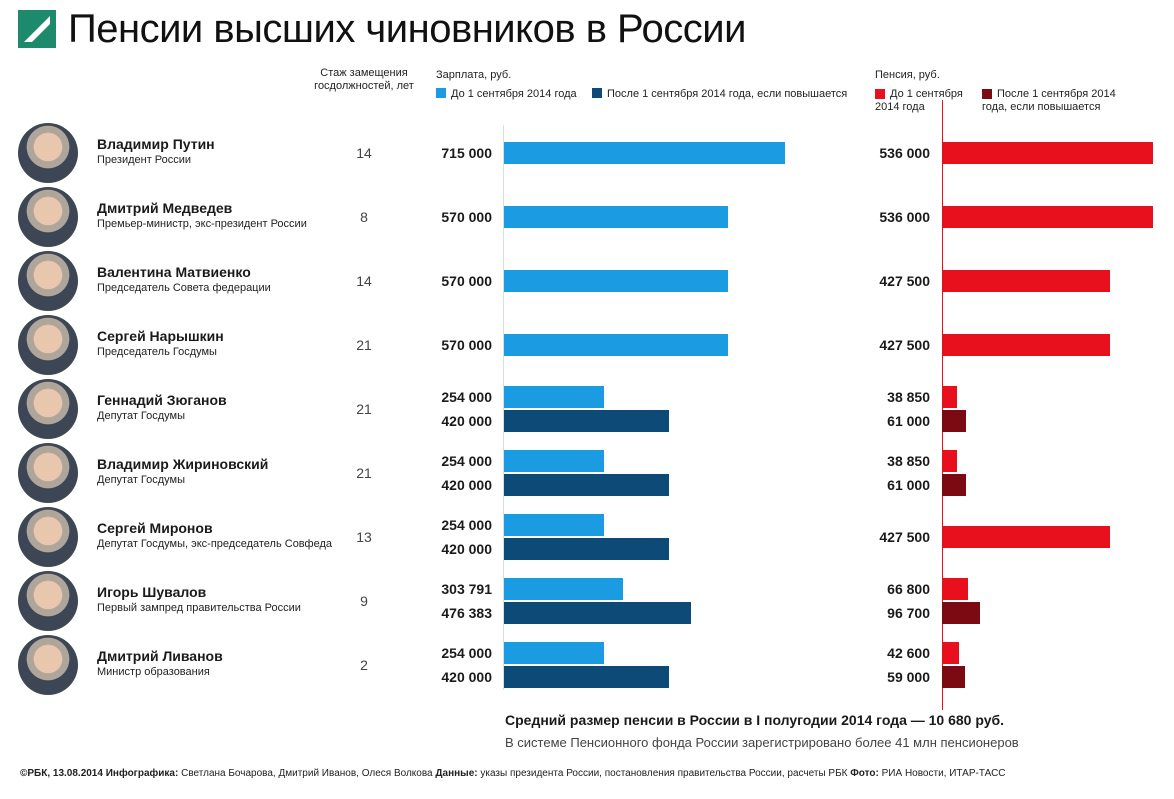  Describe the element at coordinates (162, 400) in the screenshot. I see `person-name: Геннадий Зюганов` at that location.